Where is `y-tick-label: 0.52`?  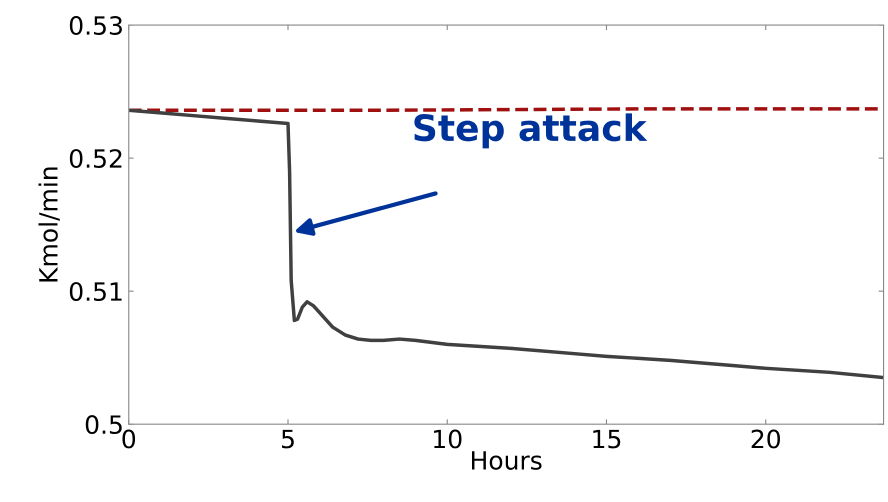
y-tick-label: 0.52 is located at coordinates (96, 158).